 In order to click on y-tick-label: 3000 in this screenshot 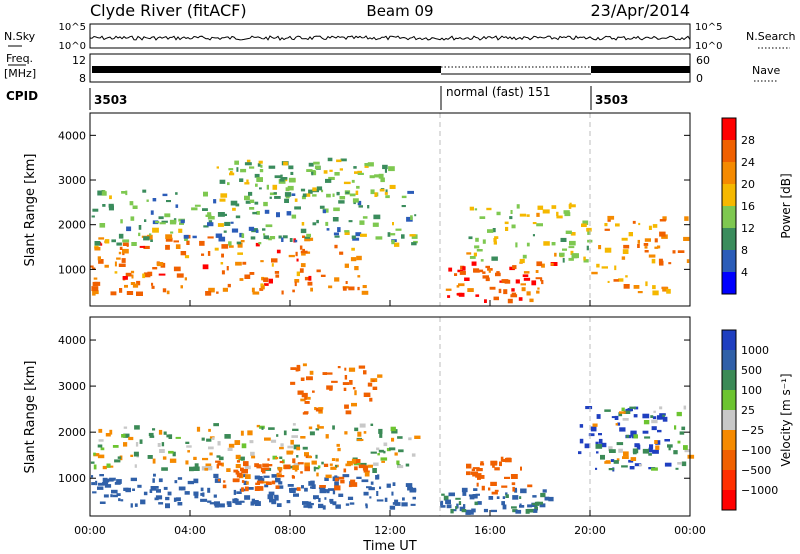, I will do `click(72, 180)`.